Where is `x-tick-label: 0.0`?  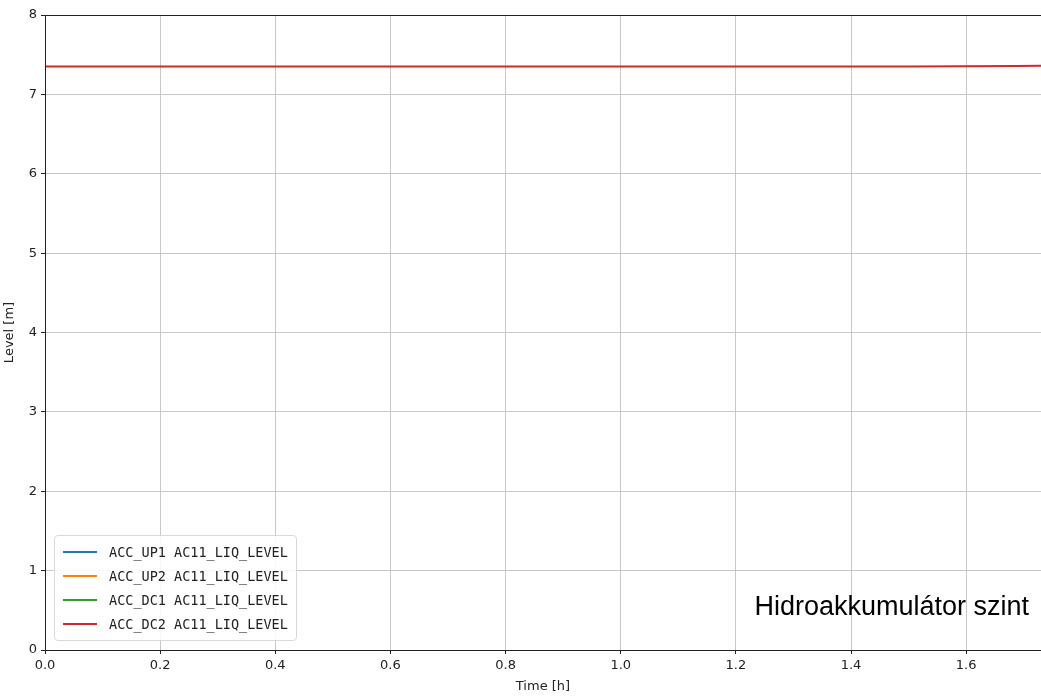 x-tick-label: 0.0 is located at coordinates (45, 665).